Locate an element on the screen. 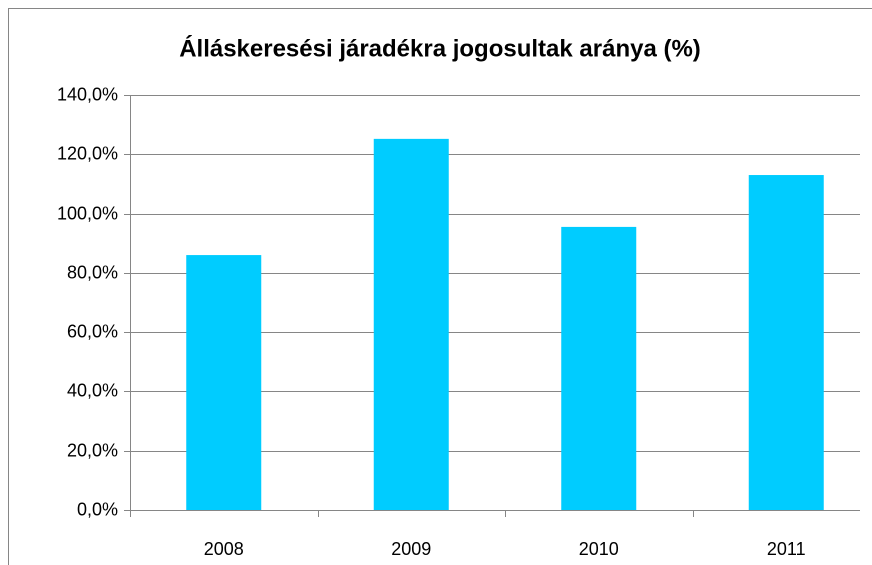 This screenshot has width=872, height=565. x-tick-label: 2008 is located at coordinates (224, 549).